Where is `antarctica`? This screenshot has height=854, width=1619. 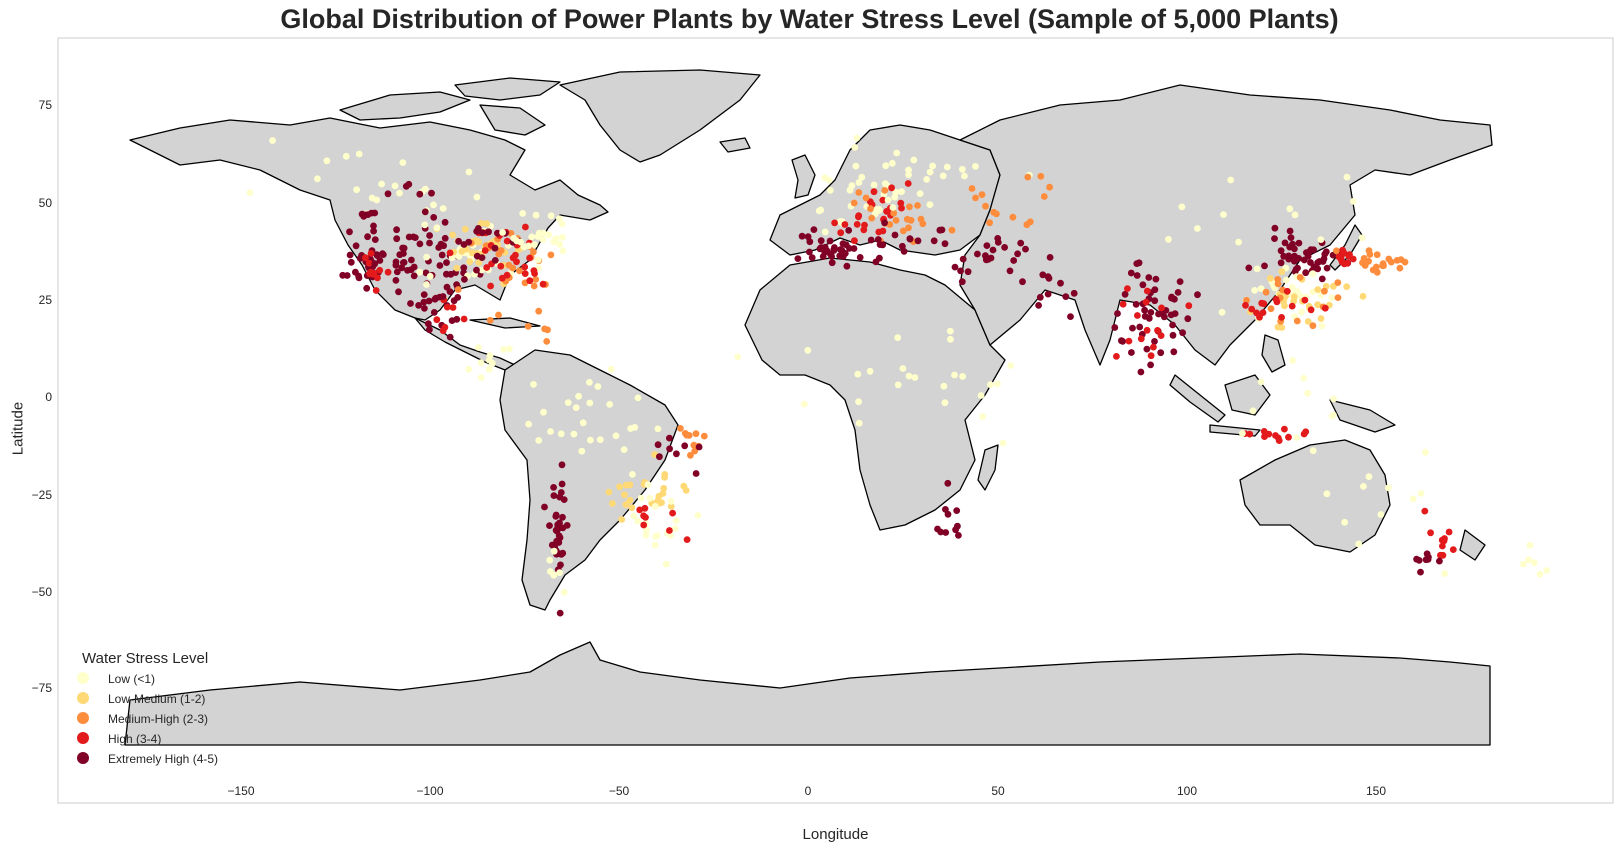 antarctica is located at coordinates (807, 693).